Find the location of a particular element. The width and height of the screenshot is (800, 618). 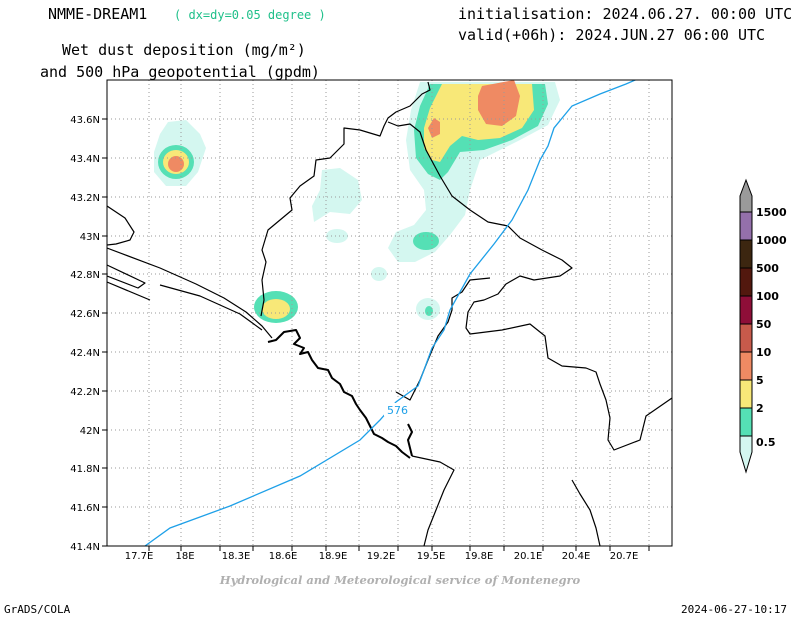

lon-tick-label: 20.4E is located at coordinates (576, 556).